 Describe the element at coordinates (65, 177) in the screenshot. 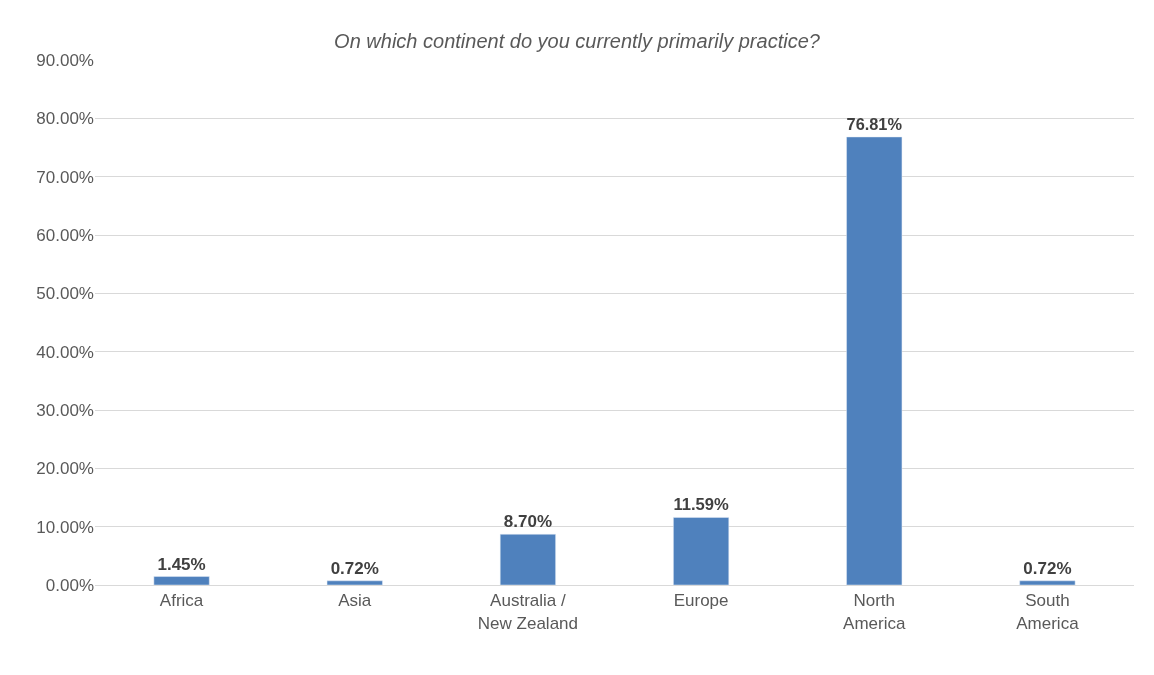

I see `y-tick-label: 70.00%` at that location.